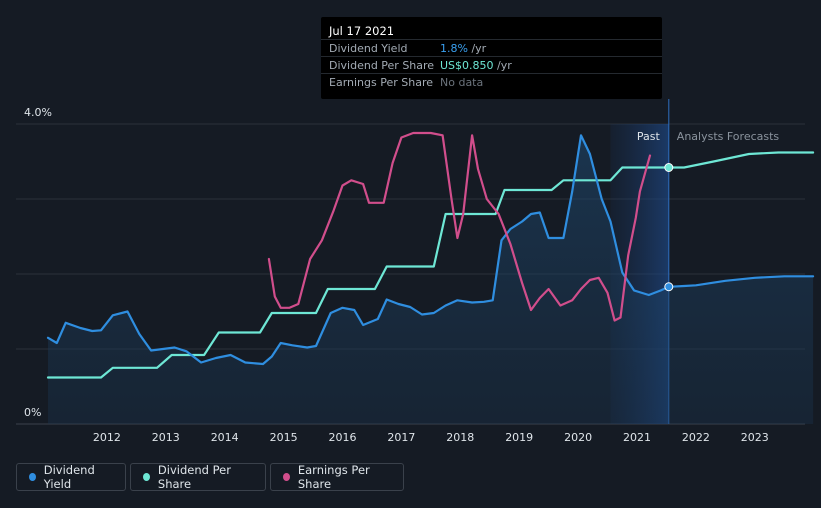 The image size is (821, 508). I want to click on legend-dividend-yield: Dividend Yield, so click(71, 477).